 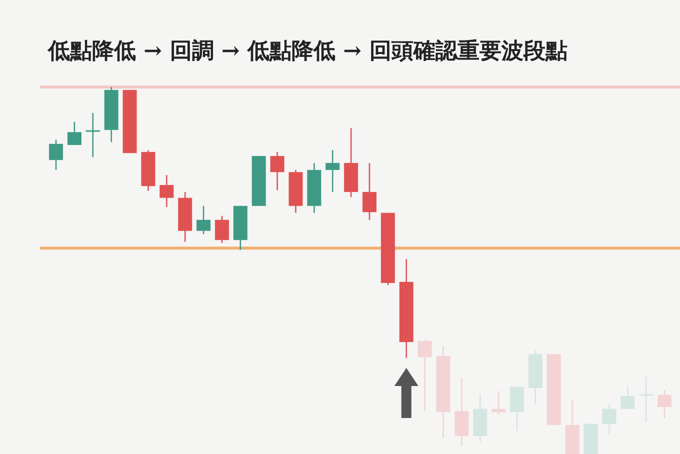 What do you see at coordinates (307, 51) in the screenshot?
I see `chart-title: 低點降低 → 回調 → 低點降低 → 回頭確認重要波段點` at bounding box center [307, 51].